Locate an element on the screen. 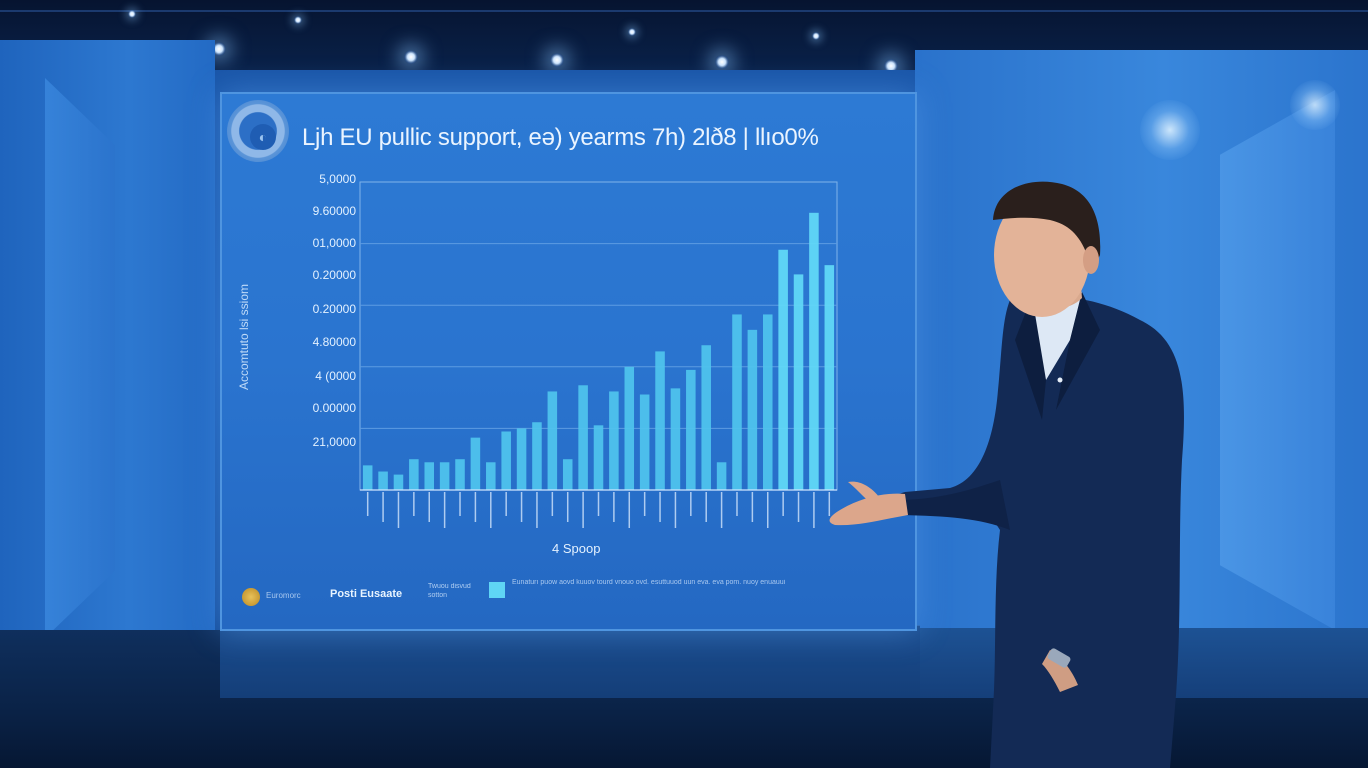  y-tick-label: 0.00000 is located at coordinates (334, 408).